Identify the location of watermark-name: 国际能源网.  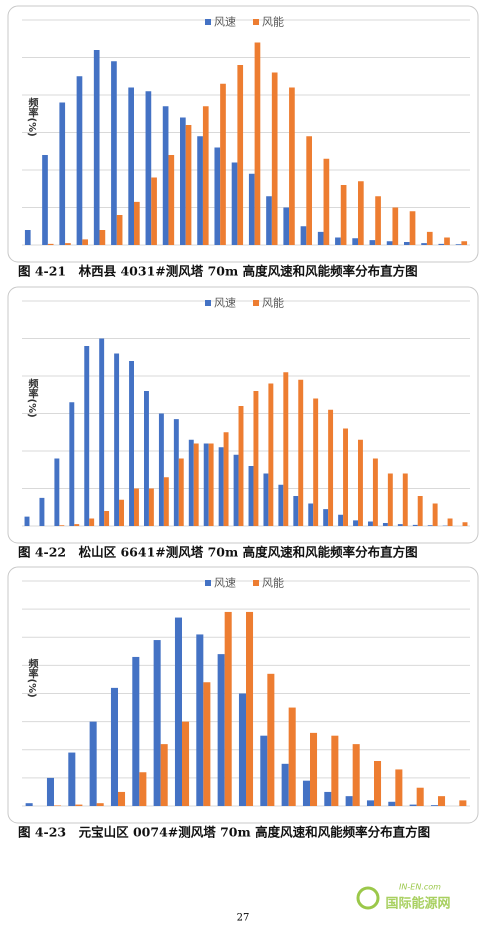
(417, 904).